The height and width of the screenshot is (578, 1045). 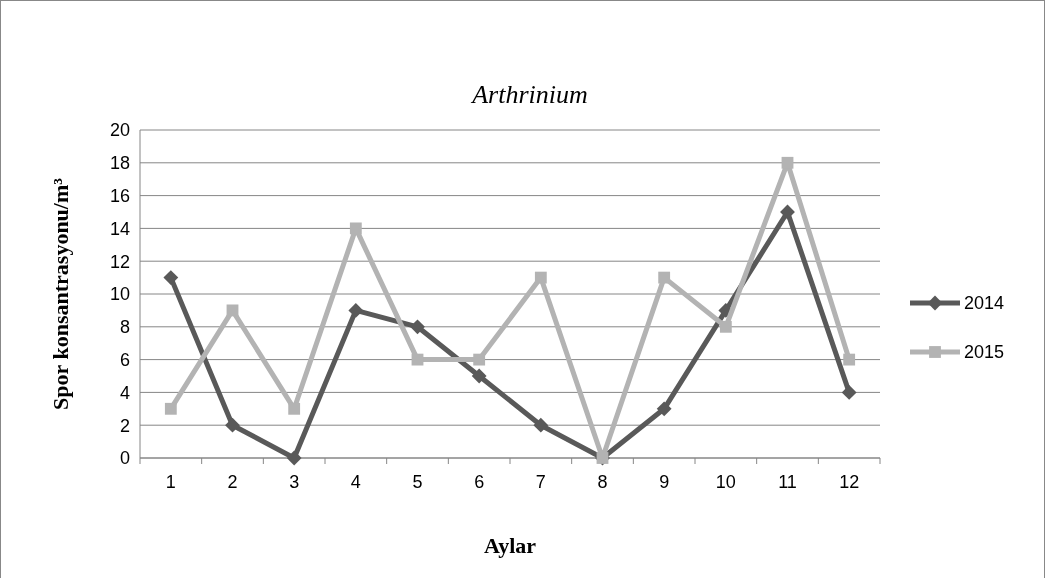 I want to click on y-axis-title: Spor konsantrasyonu/m³, so click(x=60, y=293).